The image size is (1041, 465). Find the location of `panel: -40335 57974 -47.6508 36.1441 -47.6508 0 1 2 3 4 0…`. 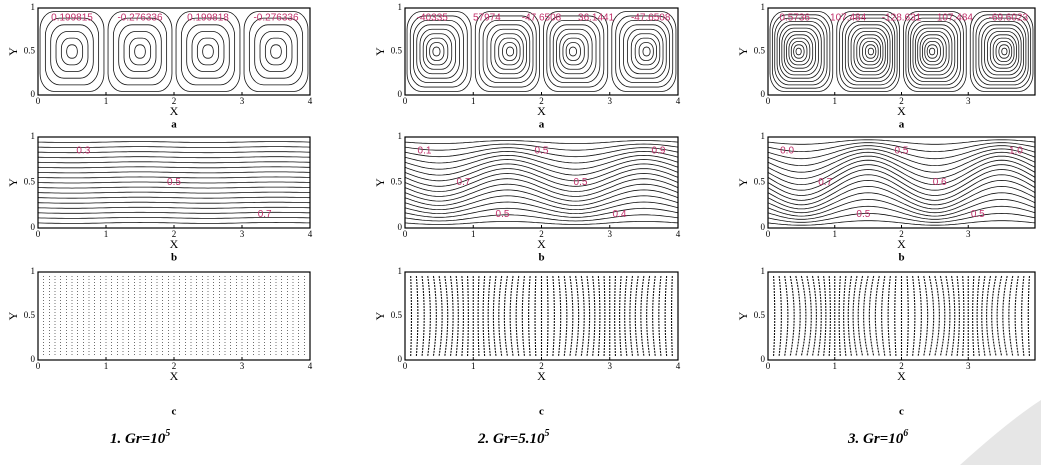

panel: -40335 57974 -47.6508 36.1441 -47.6508 0 1 2 3 4 0… is located at coordinates (527, 66).